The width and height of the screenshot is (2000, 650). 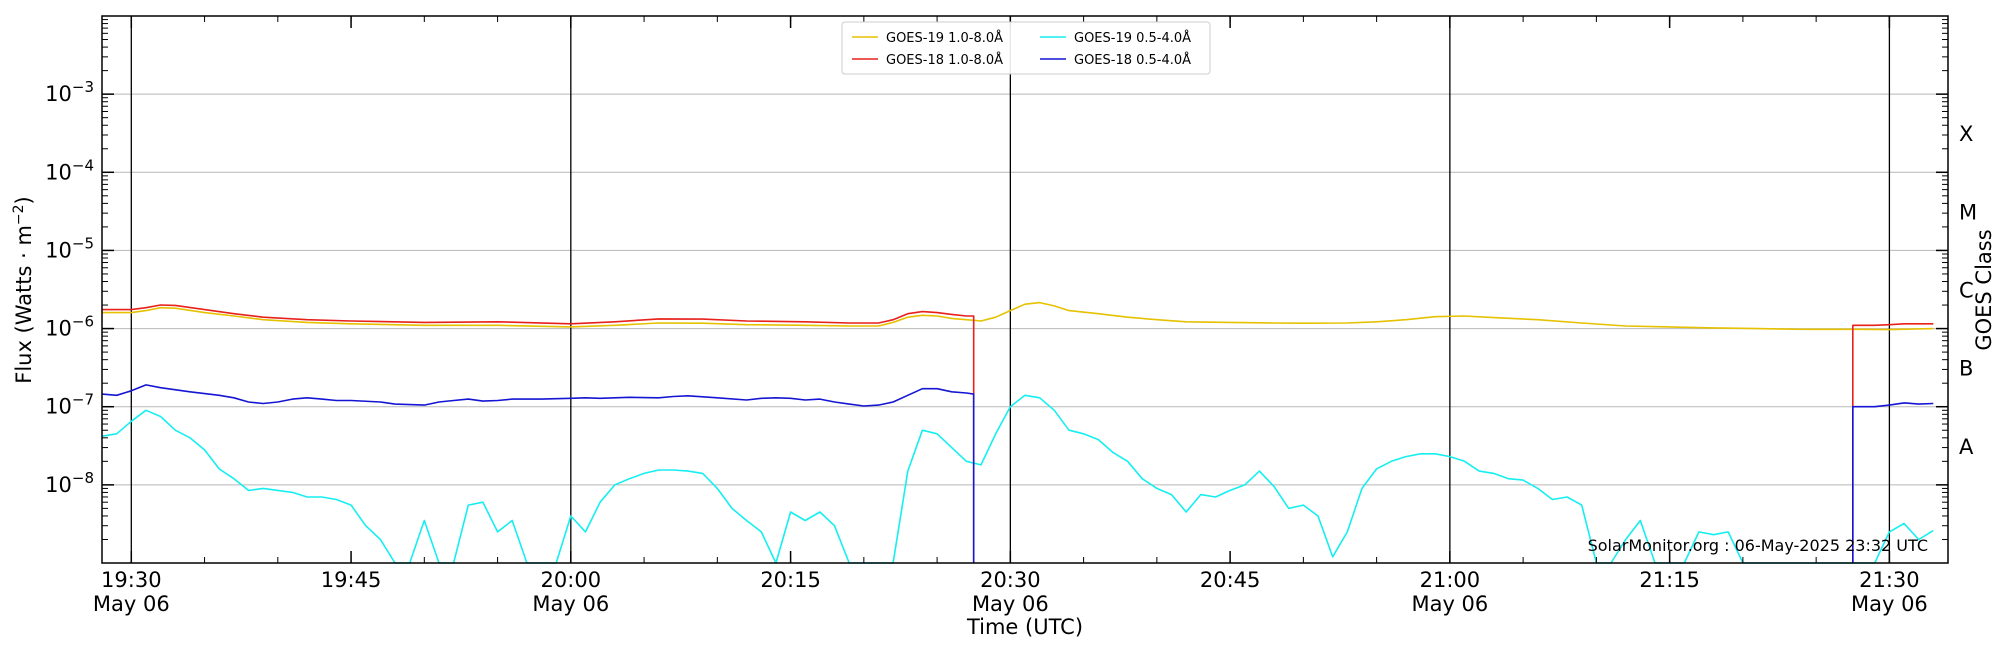 What do you see at coordinates (69, 248) in the screenshot?
I see `y-tick-label: 10⁻⁵` at bounding box center [69, 248].